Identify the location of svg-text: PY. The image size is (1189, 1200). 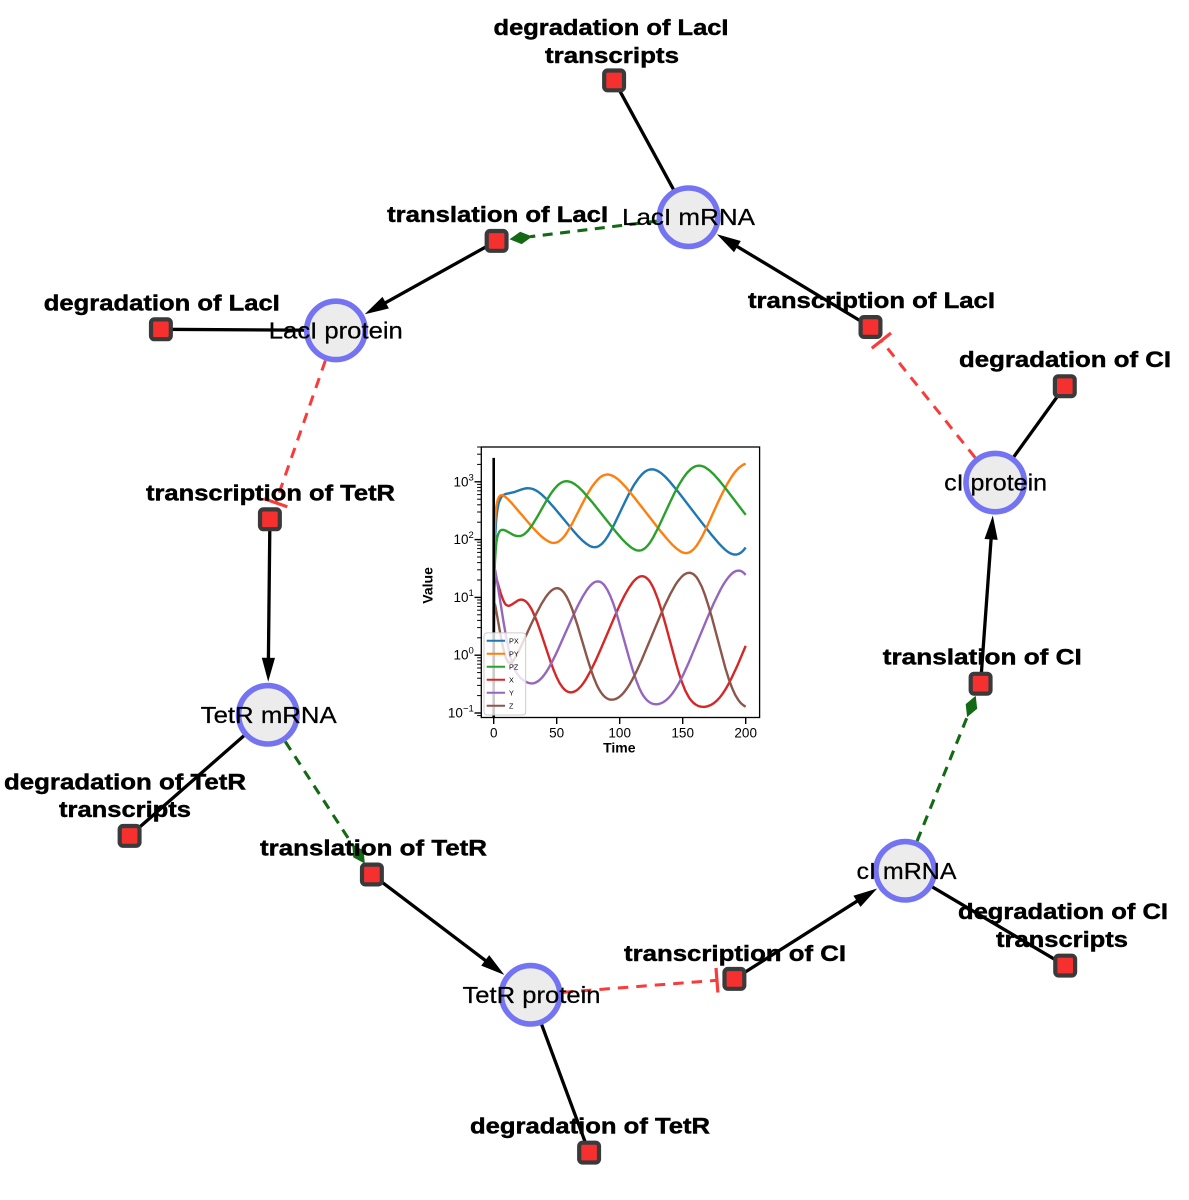
(514, 653).